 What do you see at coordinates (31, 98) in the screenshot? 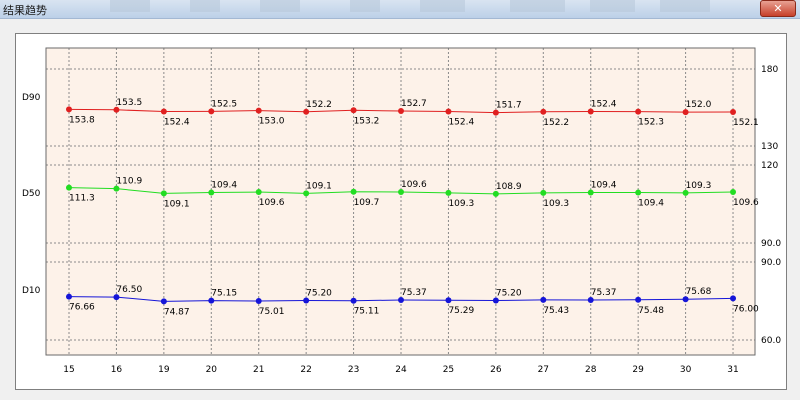
I see `series-label: D90` at bounding box center [31, 98].